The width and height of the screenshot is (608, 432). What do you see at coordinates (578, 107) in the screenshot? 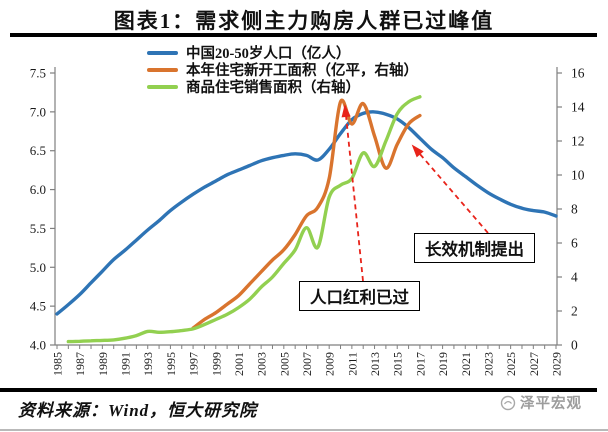
I see `svg-text: 14` at bounding box center [578, 107].